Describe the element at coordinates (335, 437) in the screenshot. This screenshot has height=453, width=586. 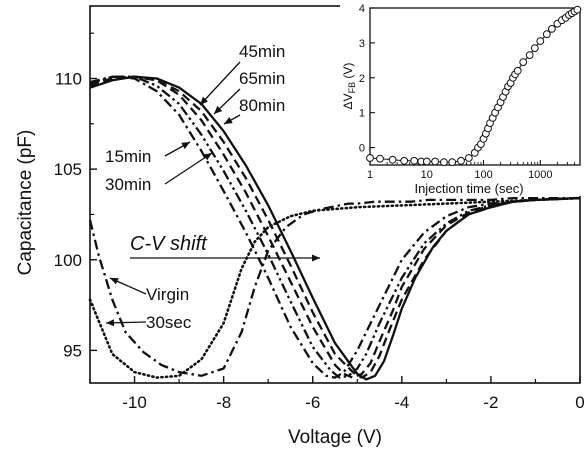
I see `x-axis-label: Voltage (V)` at that location.